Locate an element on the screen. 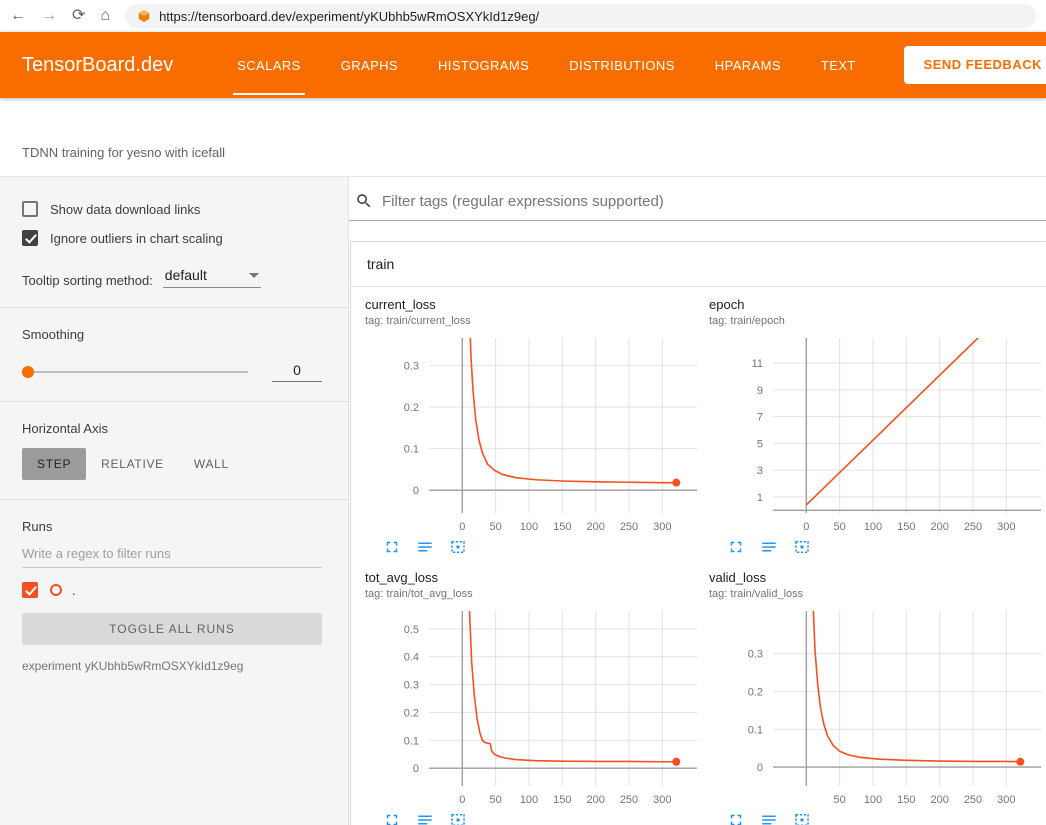  smoothing-value: 0 is located at coordinates (297, 372).